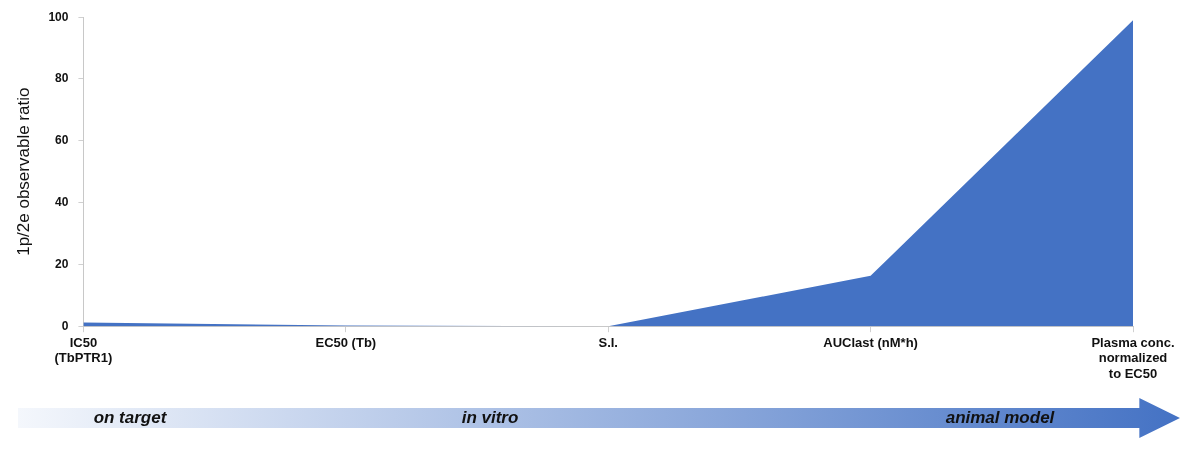 Image resolution: width=1193 pixels, height=459 pixels. I want to click on x-tick-label: S.I., so click(608, 342).